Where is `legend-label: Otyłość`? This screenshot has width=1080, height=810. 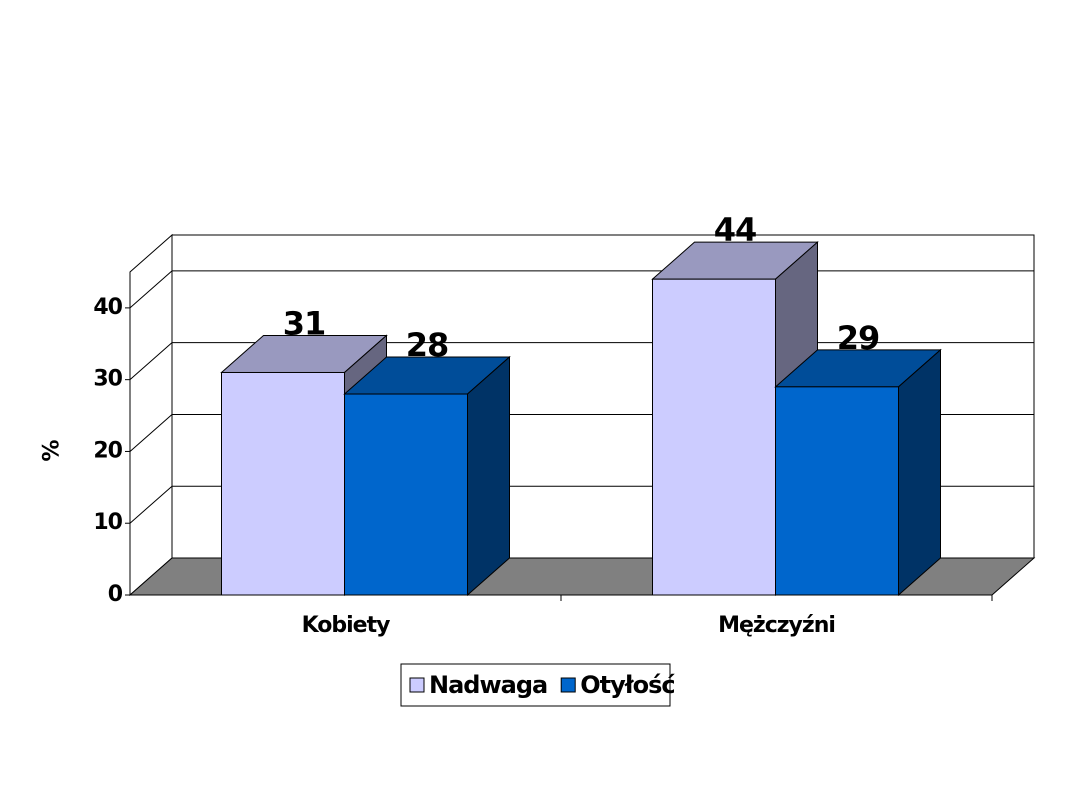 legend-label: Otyłość is located at coordinates (627, 685).